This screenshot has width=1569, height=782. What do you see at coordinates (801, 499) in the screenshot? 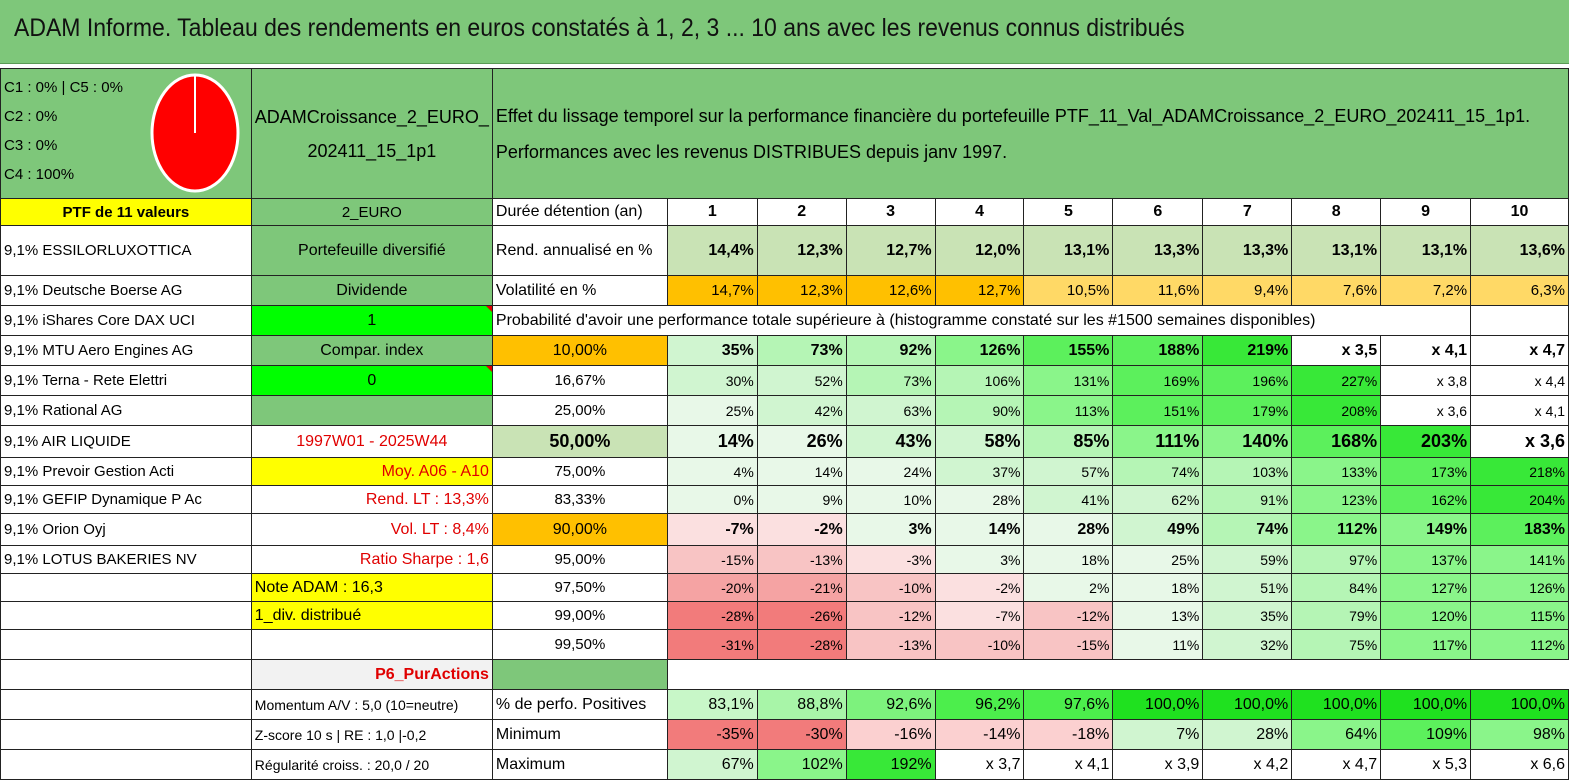
I see `probability-value: 9%` at bounding box center [801, 499].